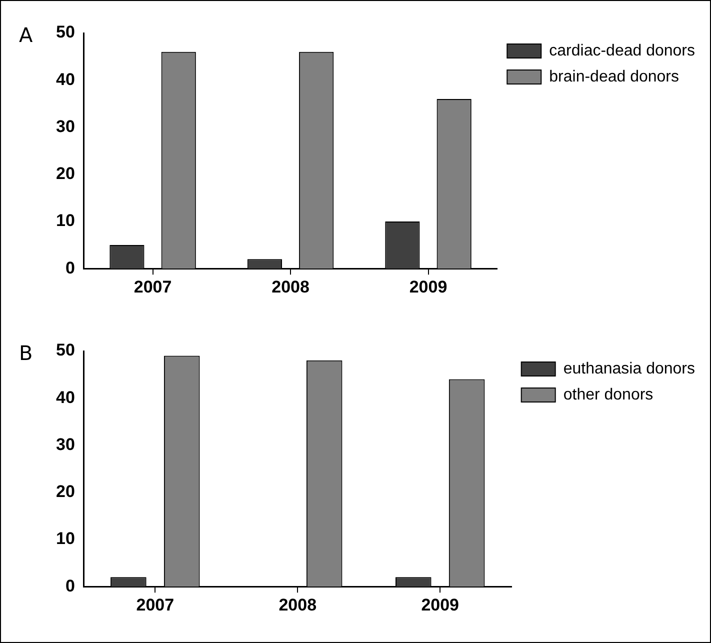 The height and width of the screenshot is (643, 711). What do you see at coordinates (26, 35) in the screenshot?
I see `chart-title: A` at bounding box center [26, 35].